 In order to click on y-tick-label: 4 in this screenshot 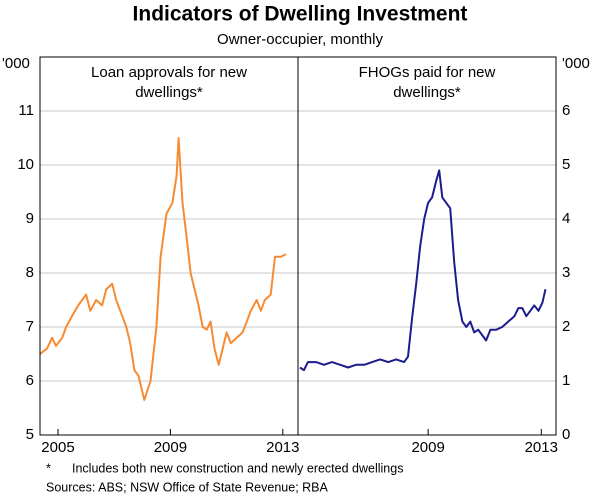, I will do `click(566, 218)`.